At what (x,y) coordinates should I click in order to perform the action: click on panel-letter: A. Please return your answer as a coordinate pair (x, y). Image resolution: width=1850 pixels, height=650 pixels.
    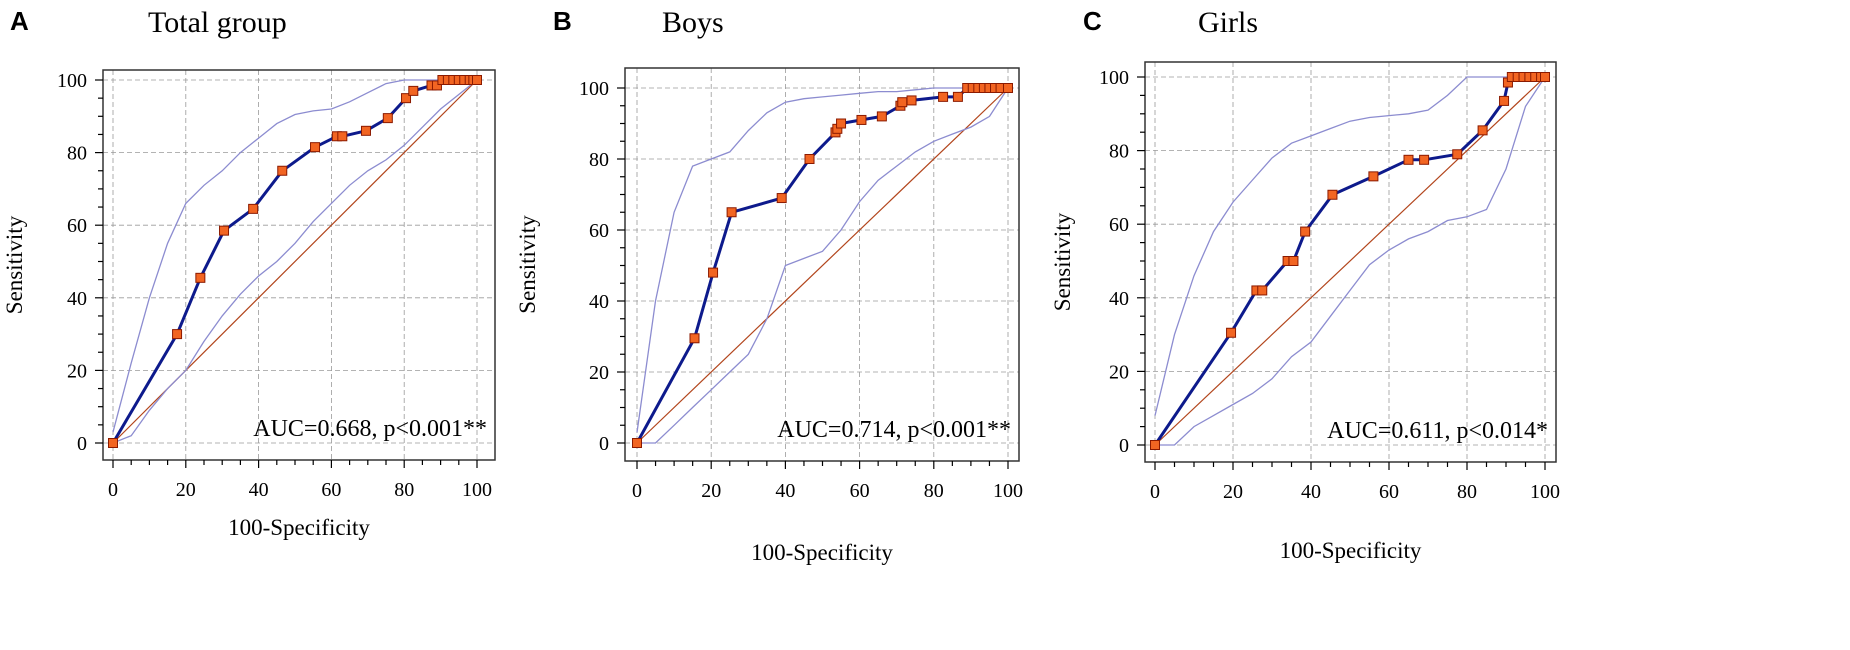
    Looking at the image, I should click on (19, 21).